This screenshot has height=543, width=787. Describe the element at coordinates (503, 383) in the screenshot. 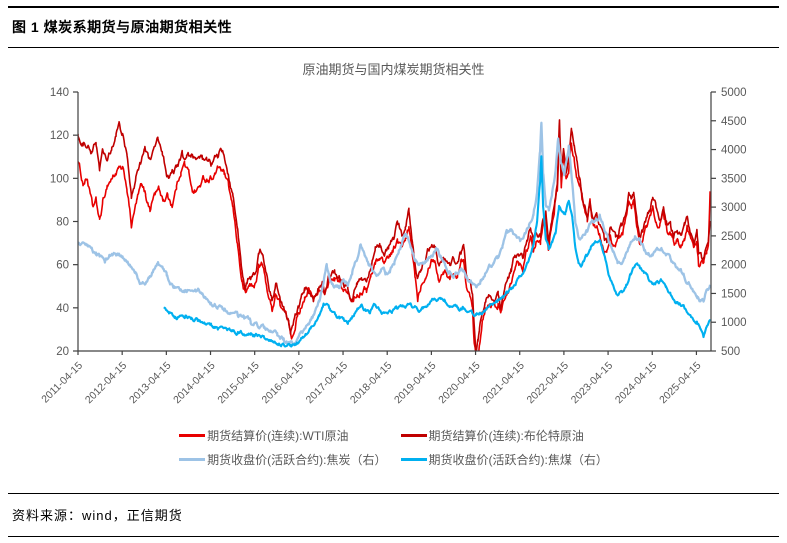

I see `x-axis-tick-label: 2021-04-15` at that location.